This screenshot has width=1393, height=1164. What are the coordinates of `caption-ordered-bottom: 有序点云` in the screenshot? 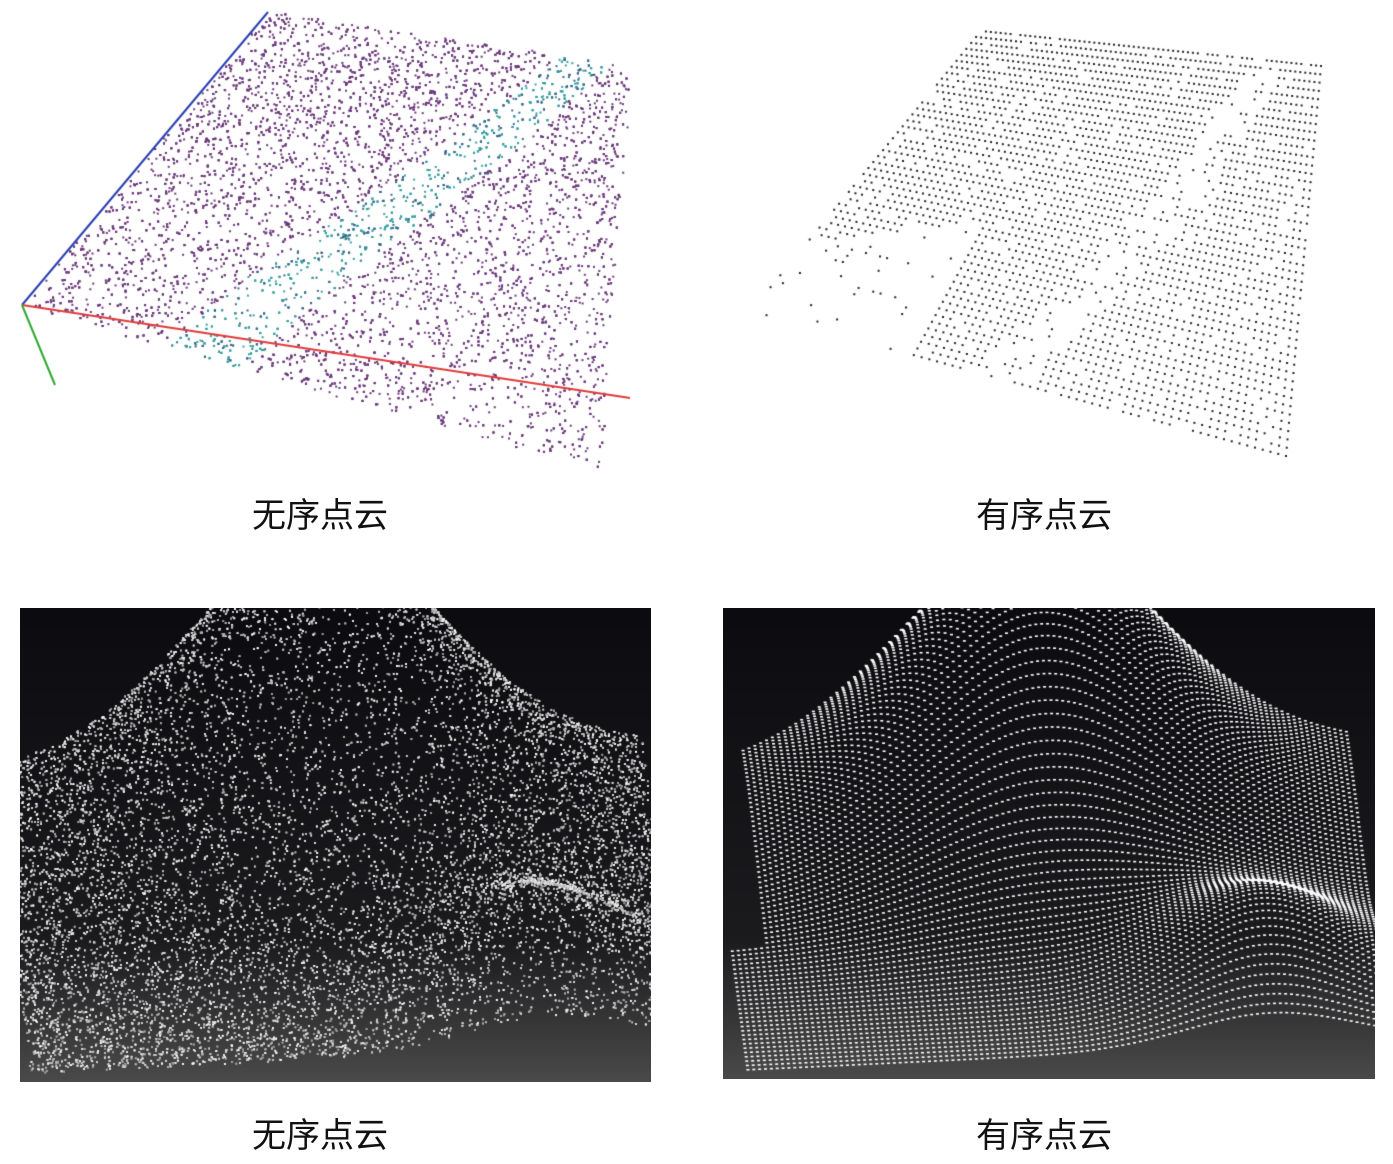 It's located at (1044, 1136).